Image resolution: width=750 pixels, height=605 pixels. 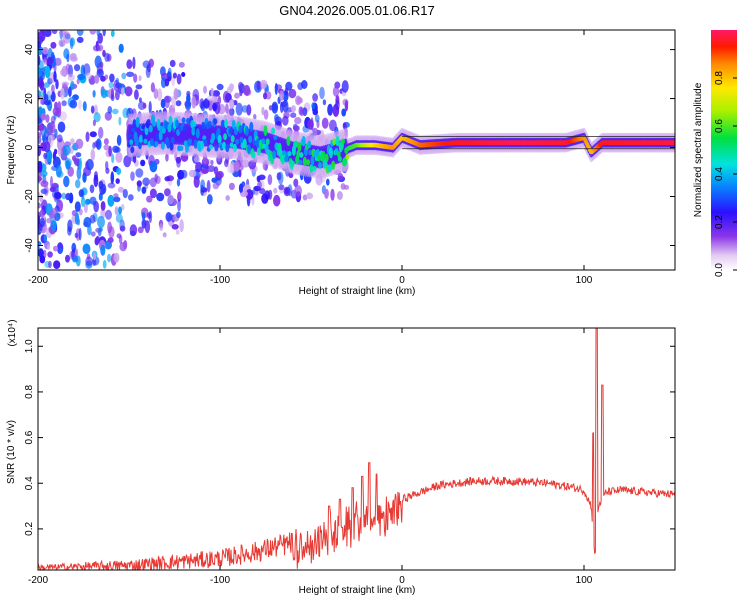 What do you see at coordinates (698, 149) in the screenshot?
I see `colorbar-label: Normalized spectral amplitude` at bounding box center [698, 149].